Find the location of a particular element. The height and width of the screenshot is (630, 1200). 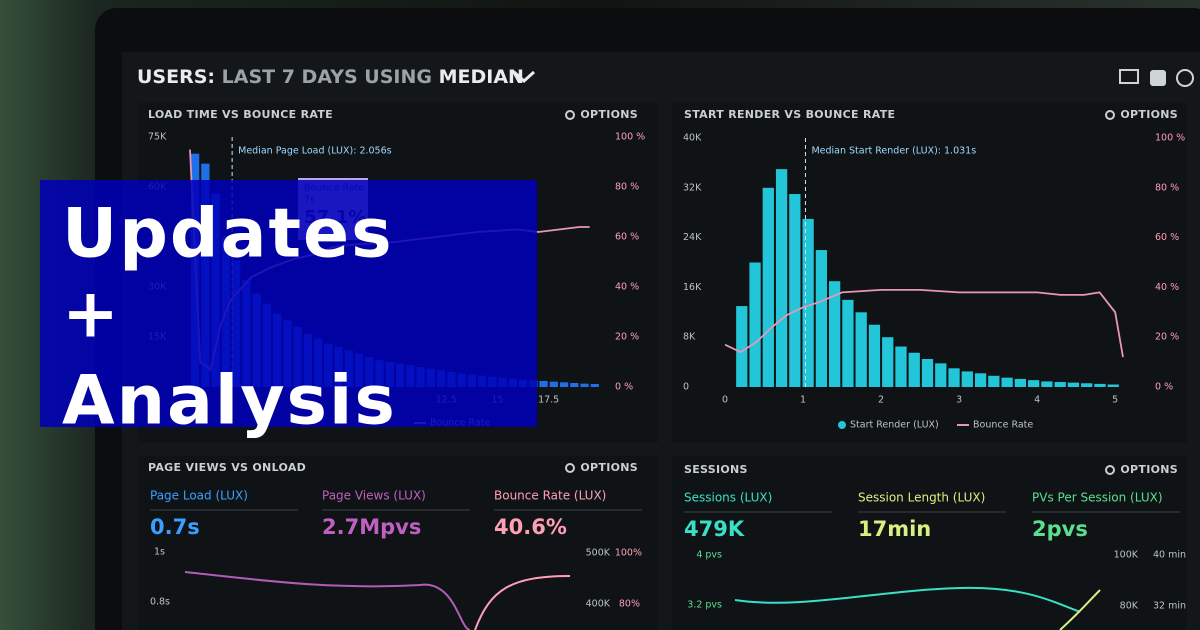

x-tick-label: 5 is located at coordinates (1115, 400).